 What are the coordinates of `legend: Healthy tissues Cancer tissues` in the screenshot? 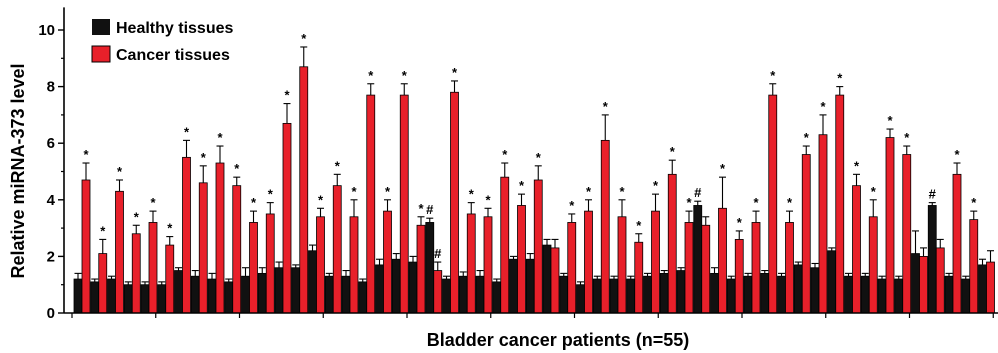 It's located at (162, 41).